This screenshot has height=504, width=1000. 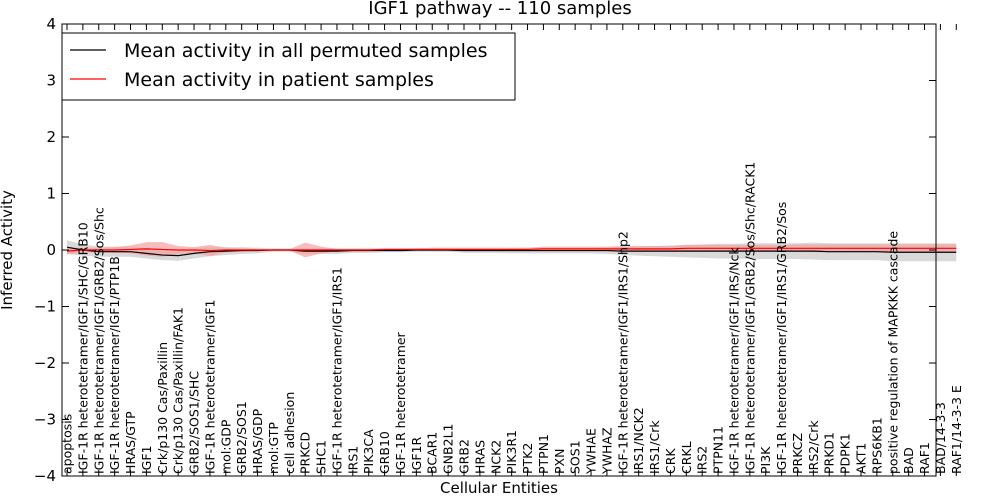 I want to click on x-tick-label: YWHAZ, so click(x=606, y=451).